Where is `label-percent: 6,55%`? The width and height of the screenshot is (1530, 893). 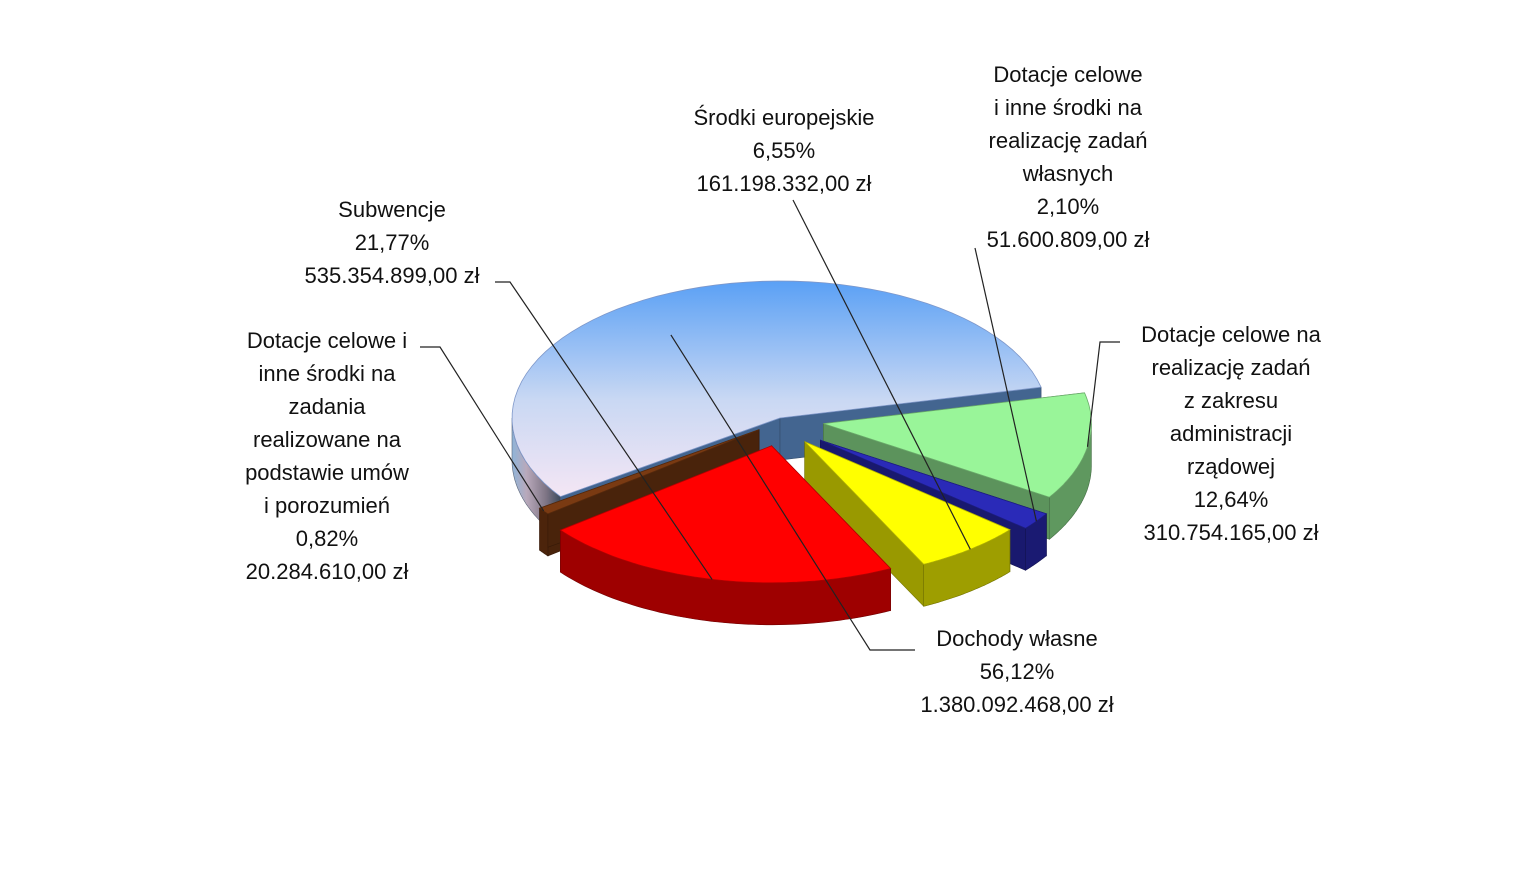 label-percent: 6,55% is located at coordinates (784, 150).